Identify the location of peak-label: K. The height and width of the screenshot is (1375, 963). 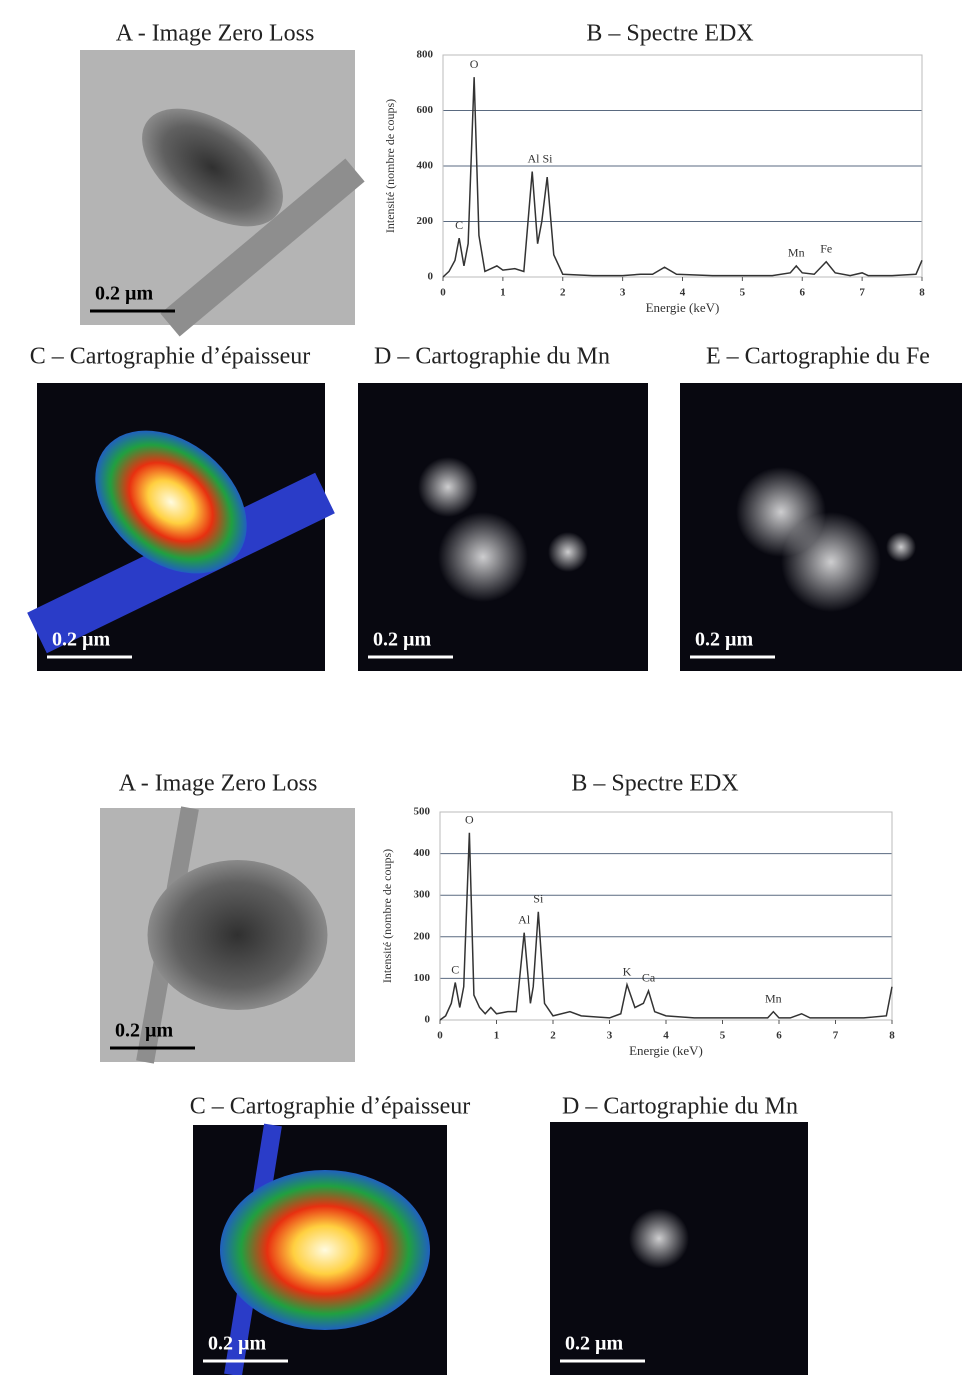
(627, 971).